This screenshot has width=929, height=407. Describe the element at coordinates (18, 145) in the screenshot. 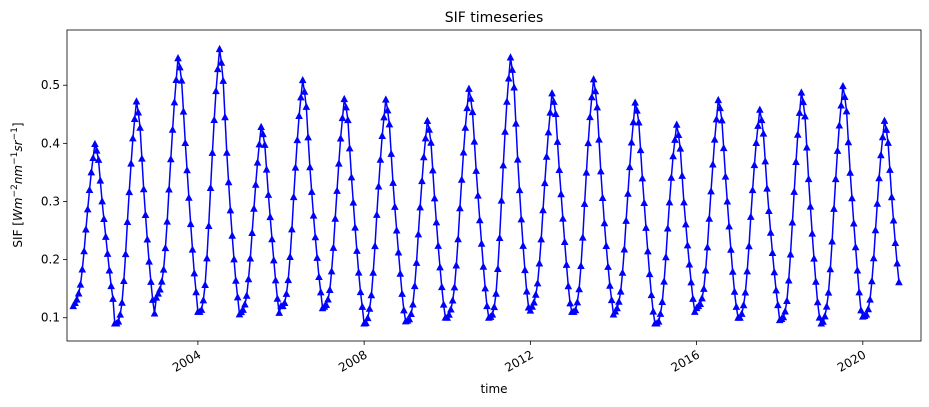

I see `y-axis-title-part: sr` at that location.